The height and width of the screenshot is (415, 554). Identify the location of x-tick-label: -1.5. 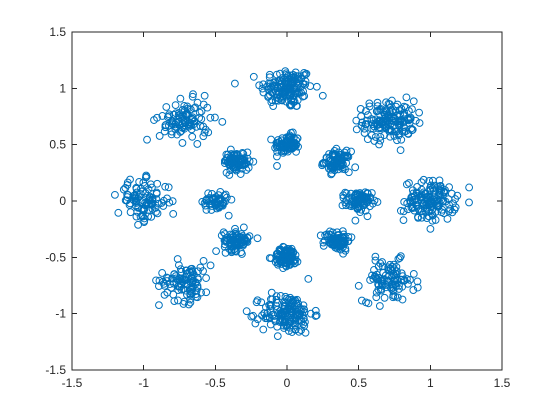
(72, 383).